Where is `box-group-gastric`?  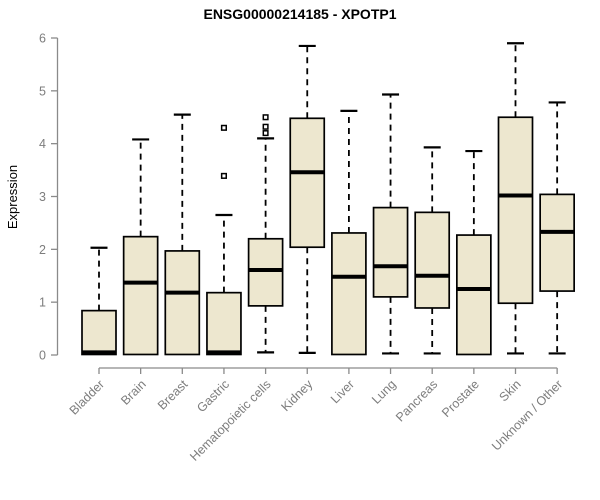
box-group-gastric is located at coordinates (224, 240).